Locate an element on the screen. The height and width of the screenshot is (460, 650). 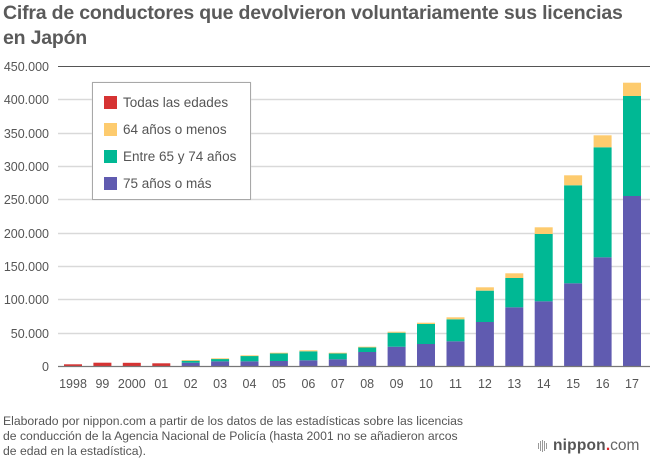
legend-item-65-74: Entre 65 y 74 años is located at coordinates (170, 156).